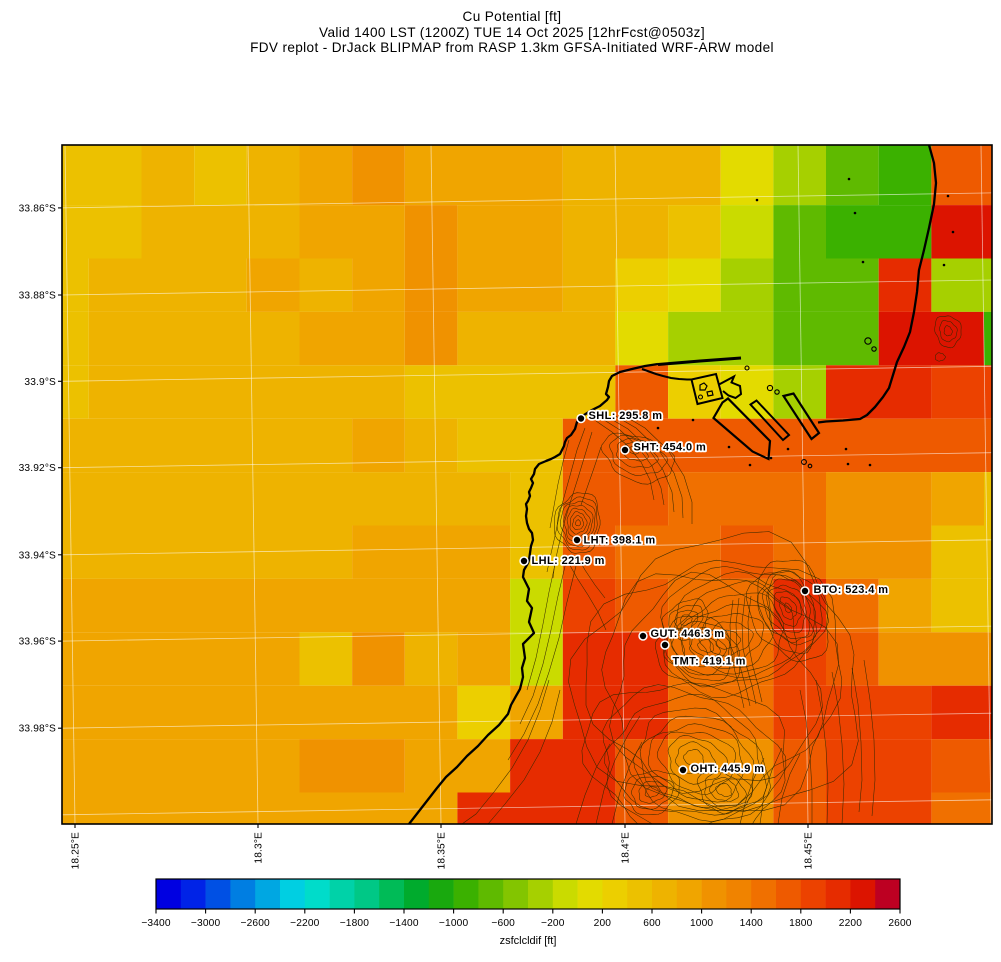  What do you see at coordinates (37, 208) in the screenshot?
I see `svg-text: 33.86°S` at bounding box center [37, 208].